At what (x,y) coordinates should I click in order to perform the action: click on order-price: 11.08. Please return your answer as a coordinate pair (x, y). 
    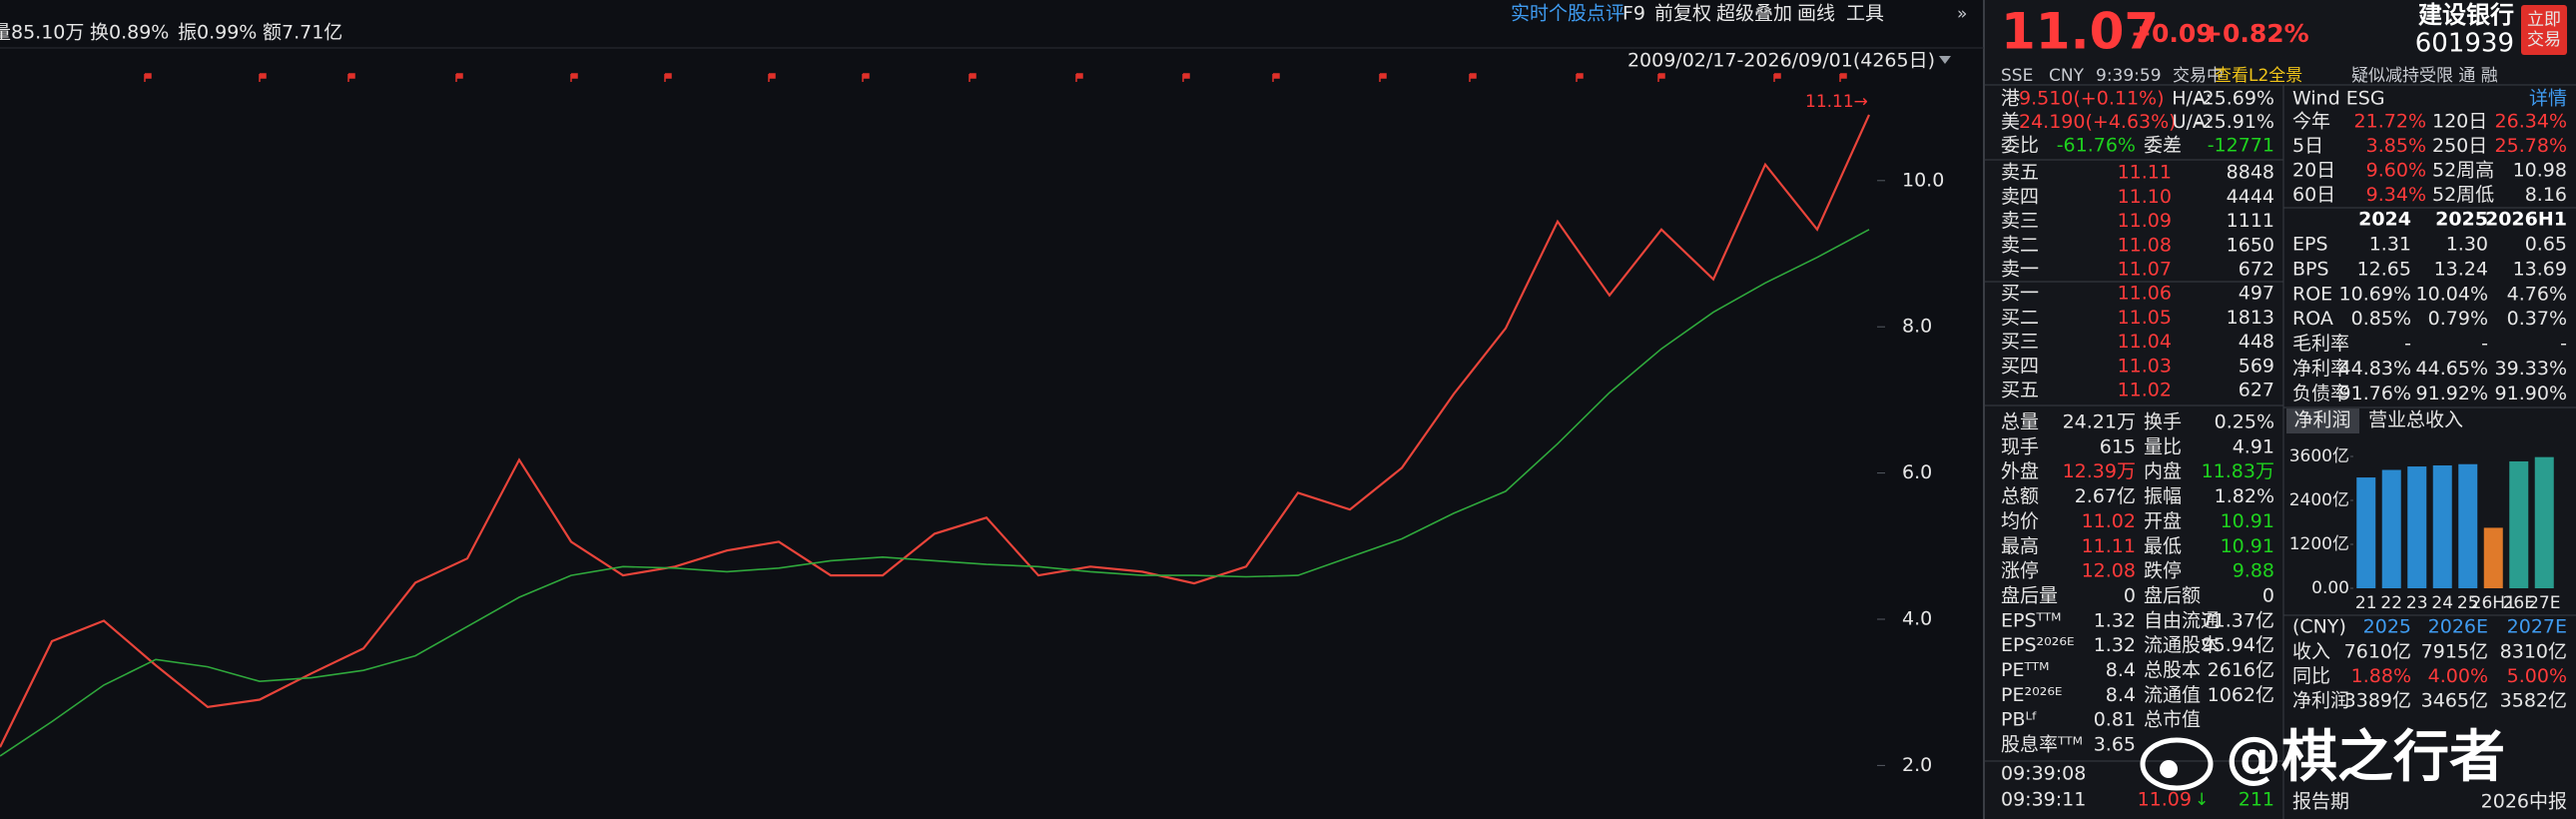
    Looking at the image, I should click on (2145, 245).